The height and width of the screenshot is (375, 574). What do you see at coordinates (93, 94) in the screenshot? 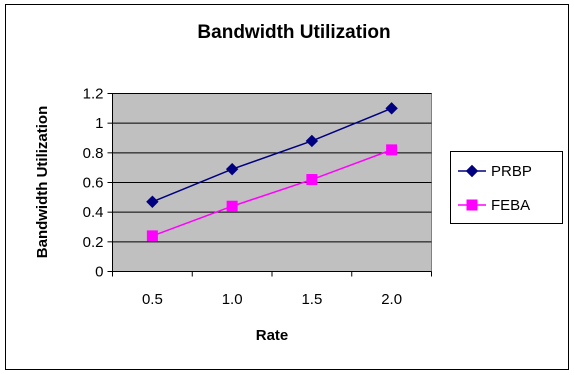
I see `y-tick-label: 1.2` at bounding box center [93, 94].